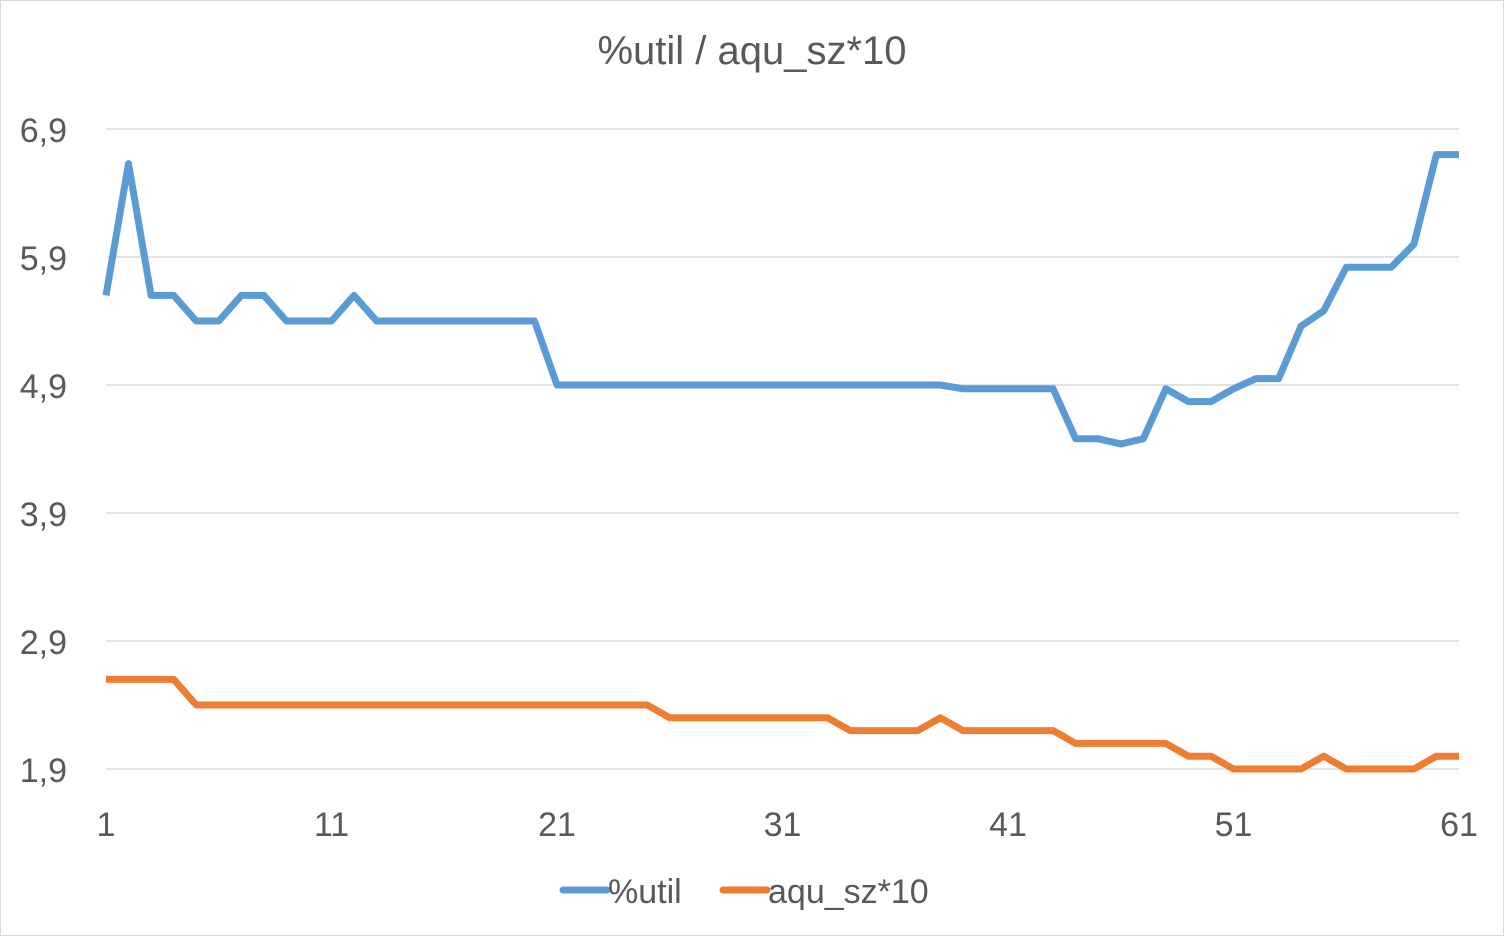 The height and width of the screenshot is (940, 1504). What do you see at coordinates (43, 259) in the screenshot?
I see `y-tick-label: 5,9` at bounding box center [43, 259].